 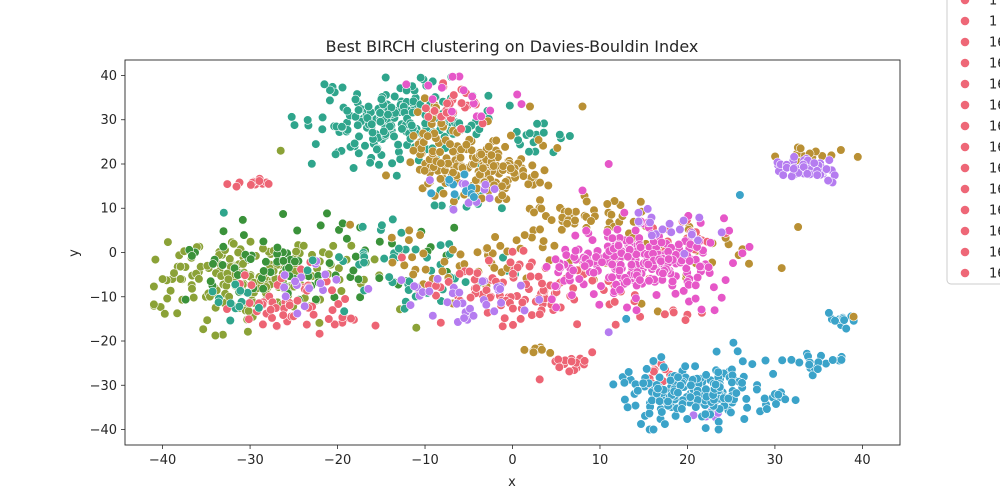 I want to click on x-tick-label: 30, so click(x=775, y=460).